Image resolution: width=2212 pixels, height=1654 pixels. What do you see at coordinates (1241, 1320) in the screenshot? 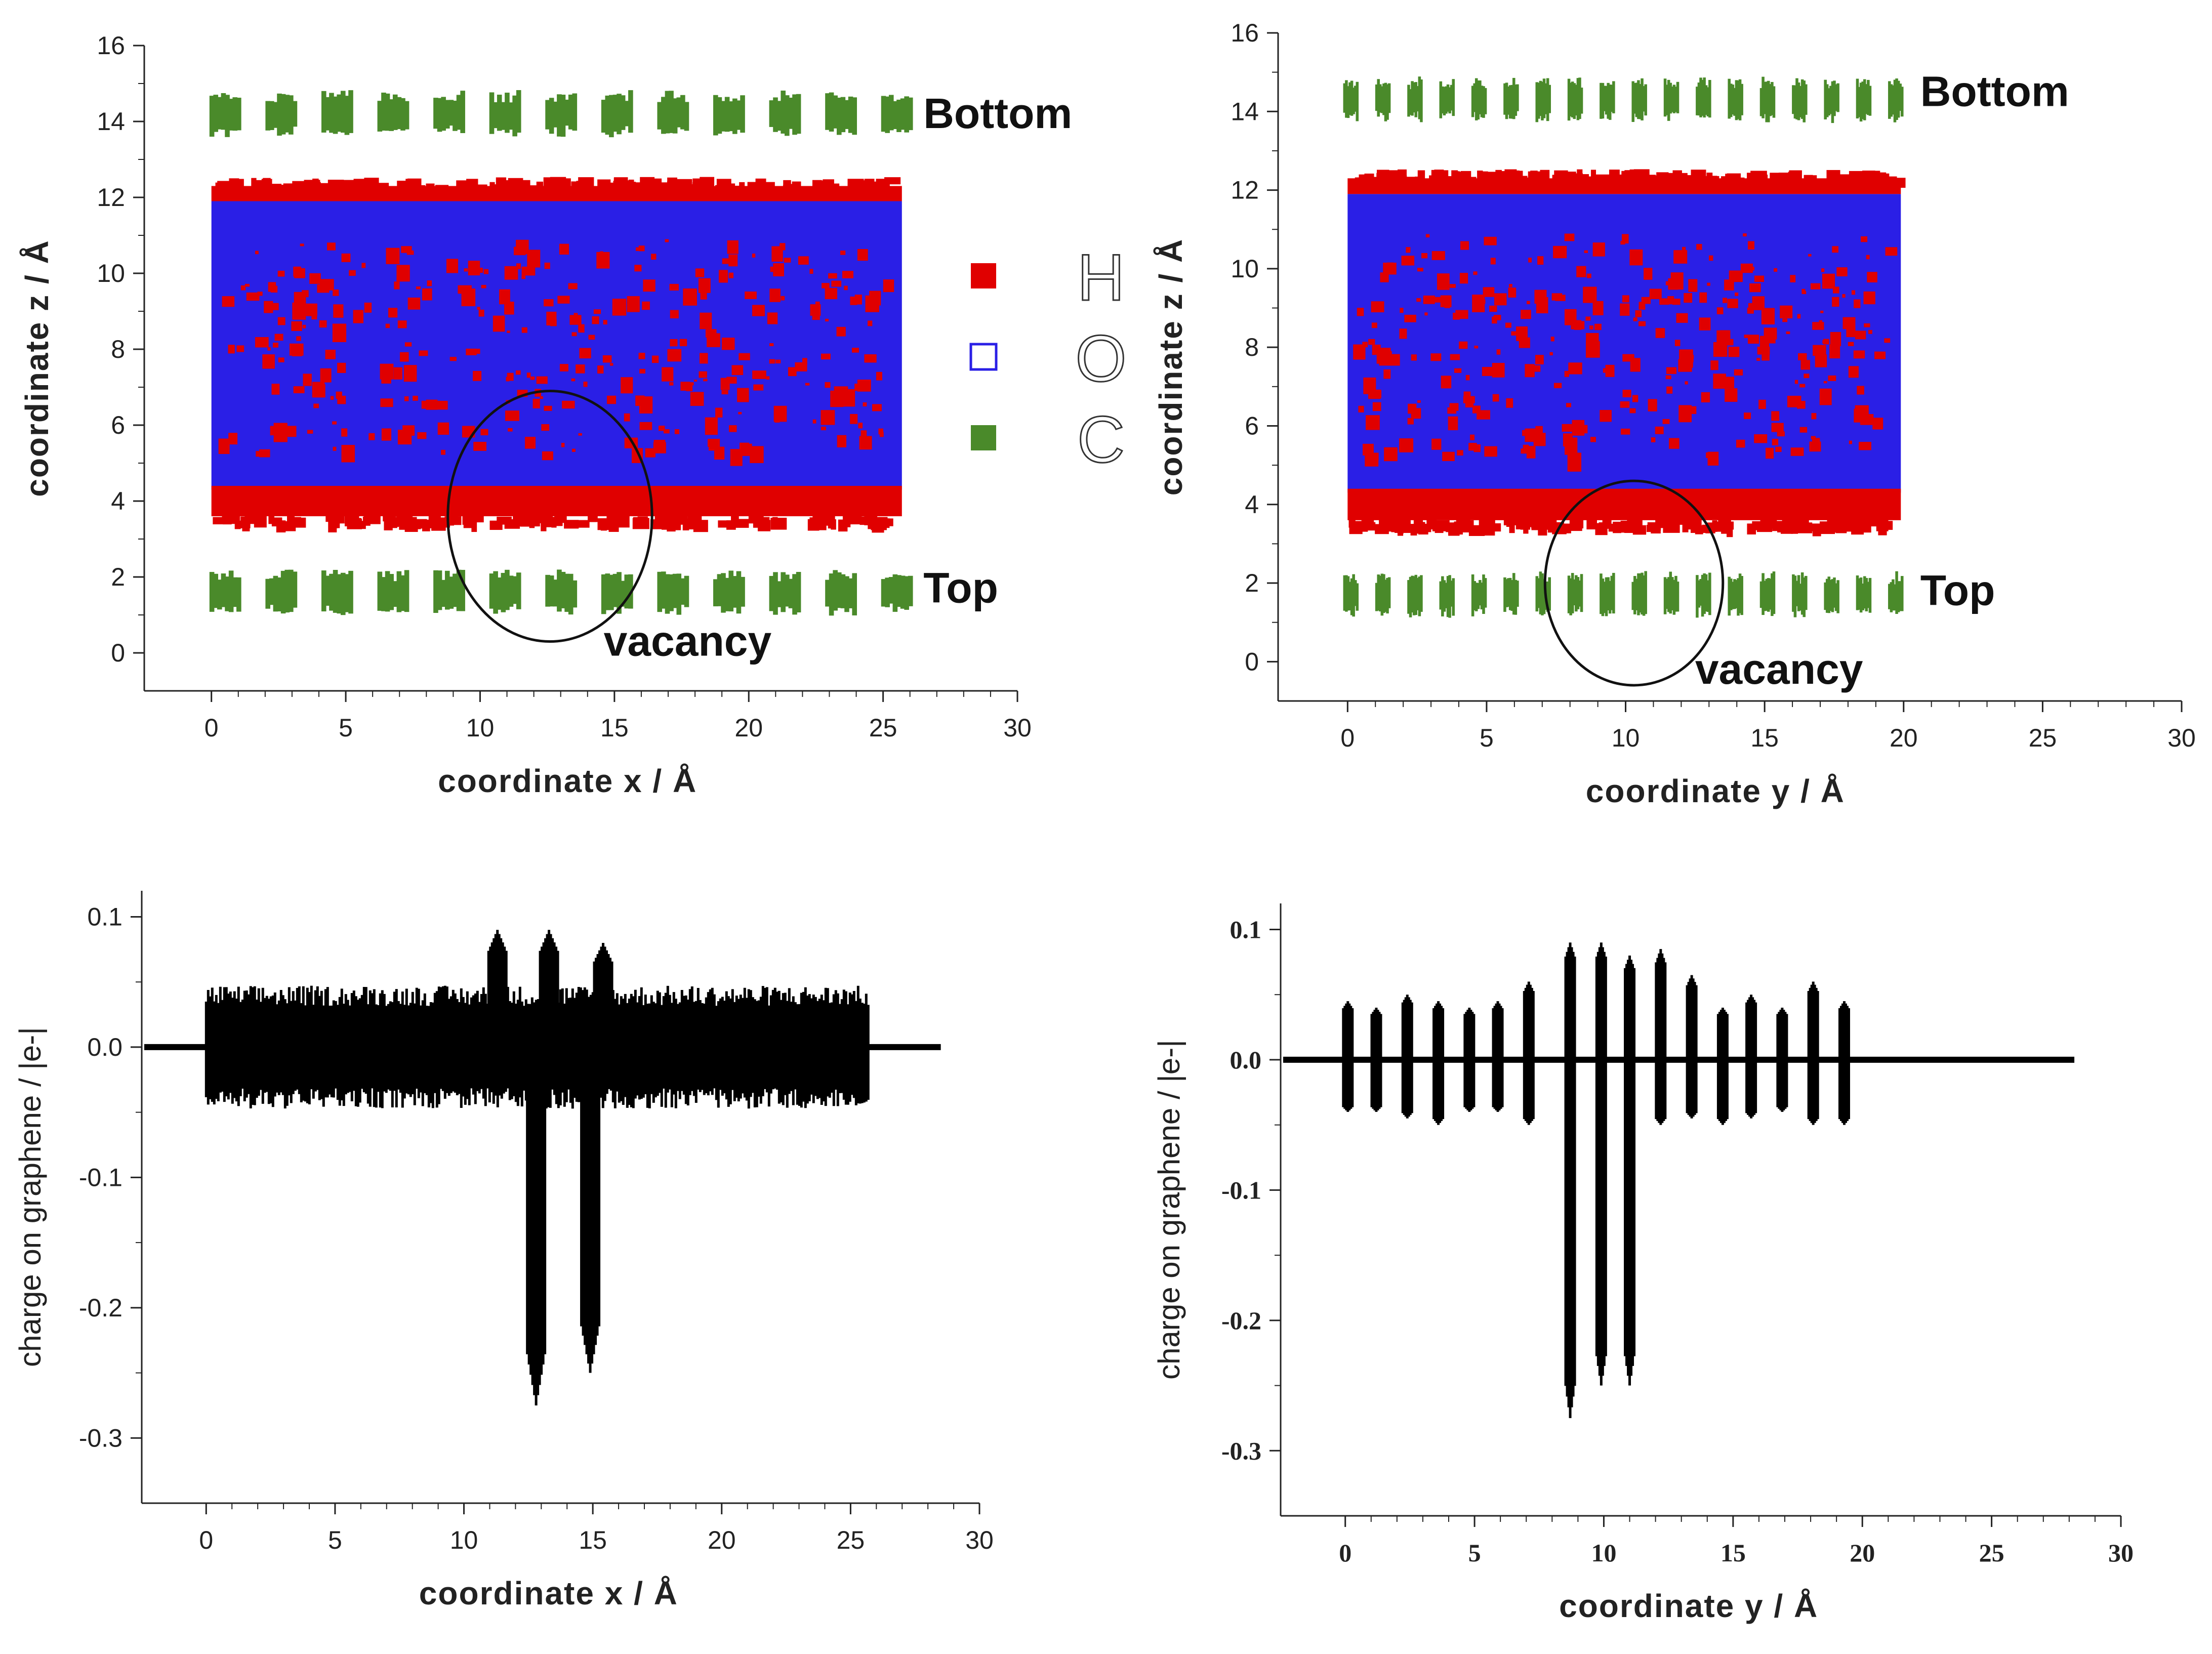
I see `y-tick-label: -0.2` at bounding box center [1241, 1320].